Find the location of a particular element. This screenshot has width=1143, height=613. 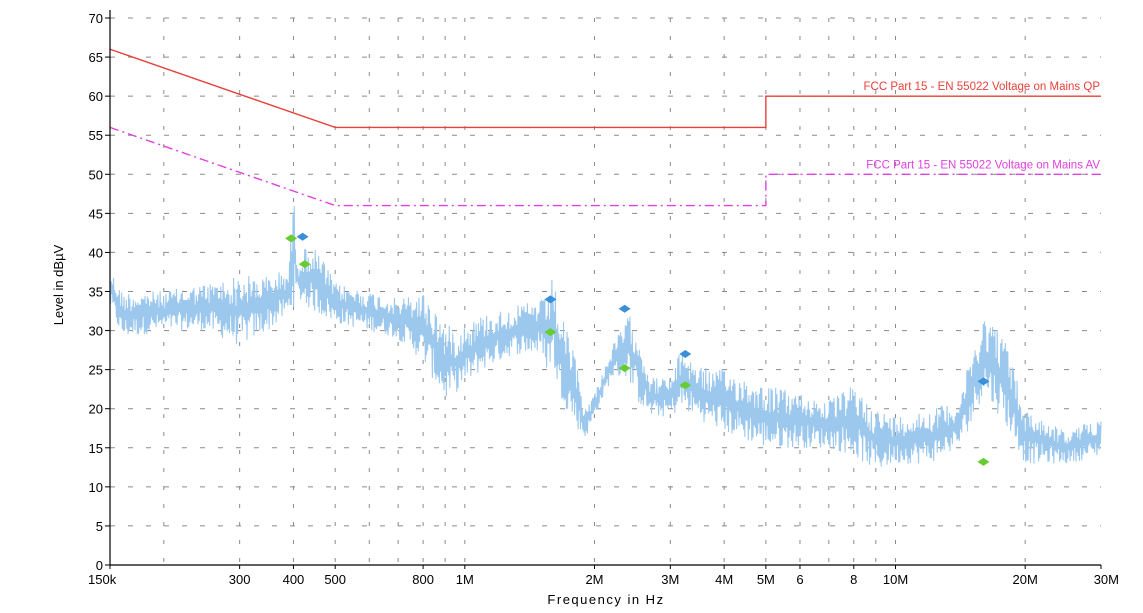

x-tick-label: 150k is located at coordinates (102, 579).